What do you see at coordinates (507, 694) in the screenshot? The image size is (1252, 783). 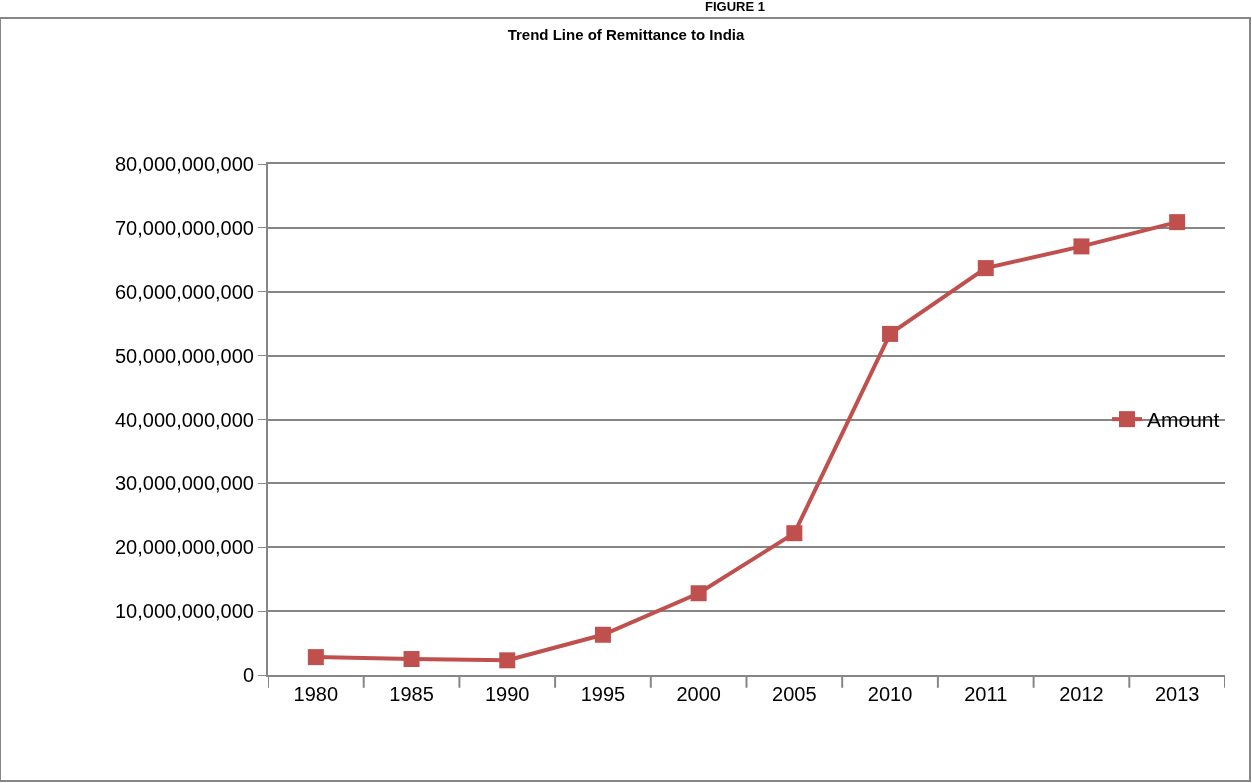 I see `x-tick-label: 1990` at bounding box center [507, 694].